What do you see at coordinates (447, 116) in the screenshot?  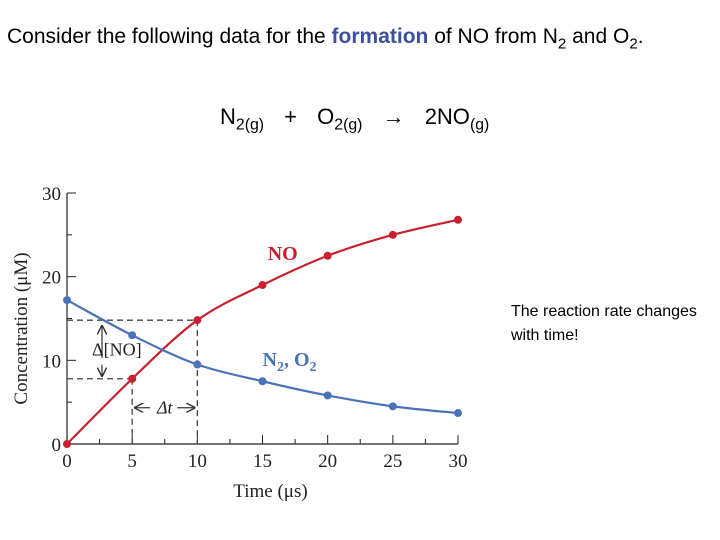 I see `eq-no: 2NO` at bounding box center [447, 116].